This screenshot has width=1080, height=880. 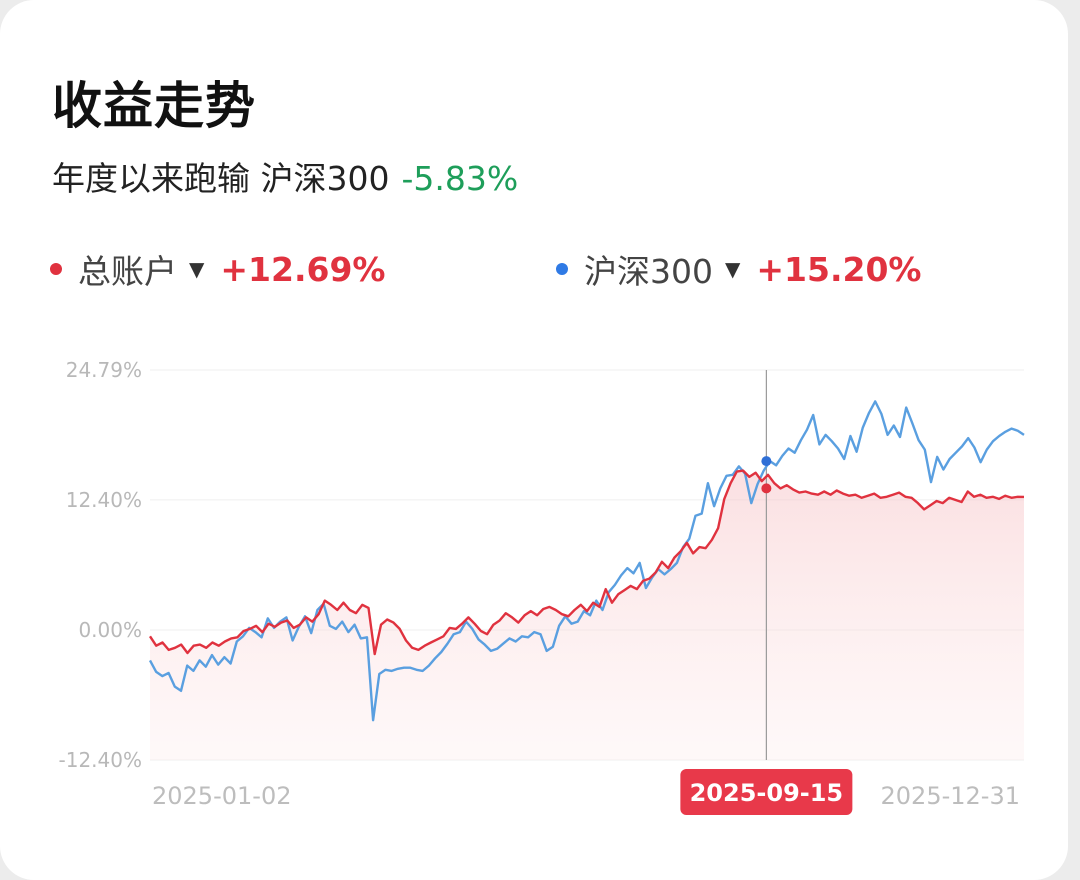 What do you see at coordinates (221, 178) in the screenshot?
I see `subtitle-text: 年度以来跑输 沪深300` at bounding box center [221, 178].